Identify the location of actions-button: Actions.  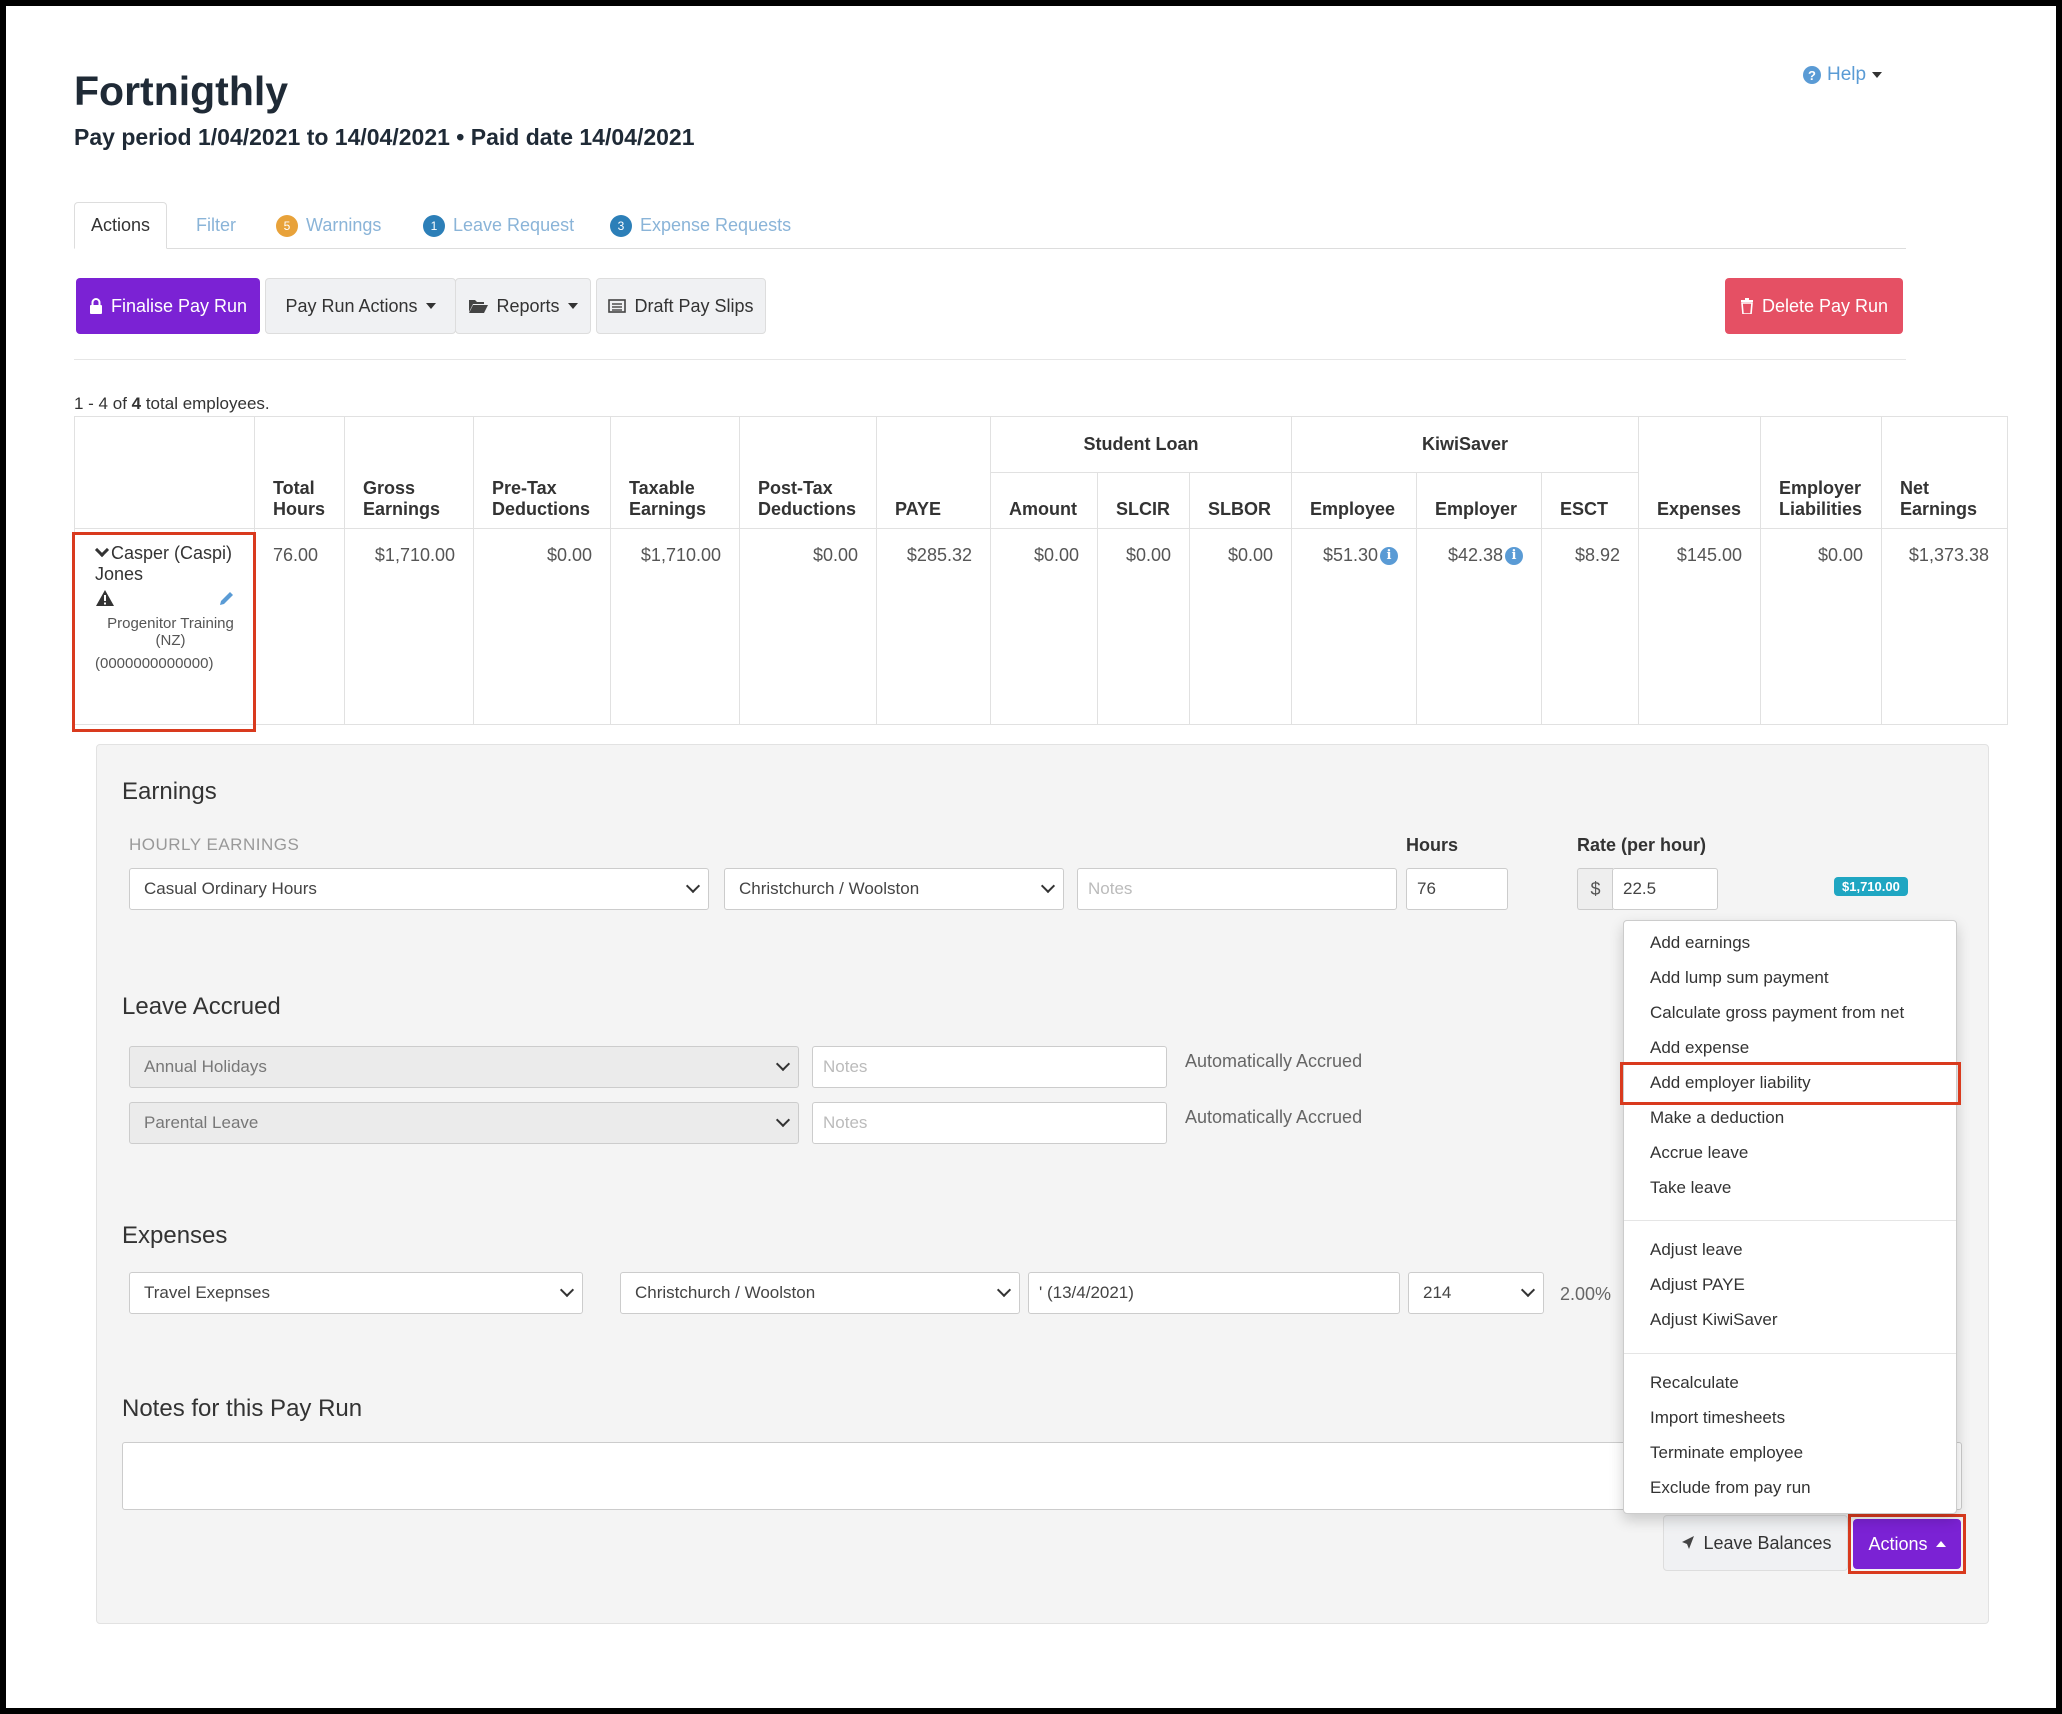
(1907, 1544).